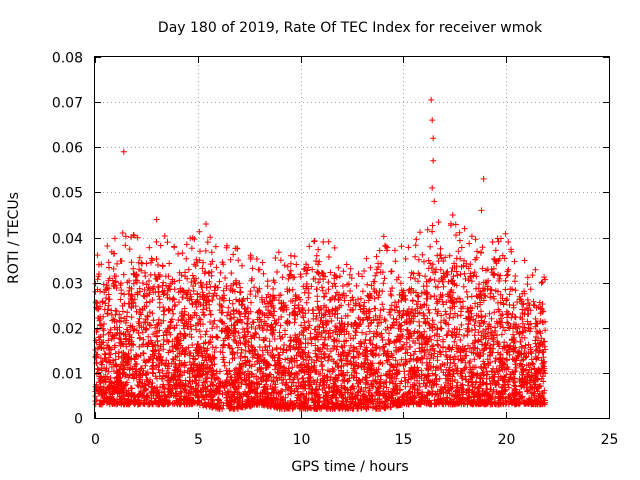 This screenshot has height=480, width=640. I want to click on y-tick-label: 0.05, so click(67, 194).